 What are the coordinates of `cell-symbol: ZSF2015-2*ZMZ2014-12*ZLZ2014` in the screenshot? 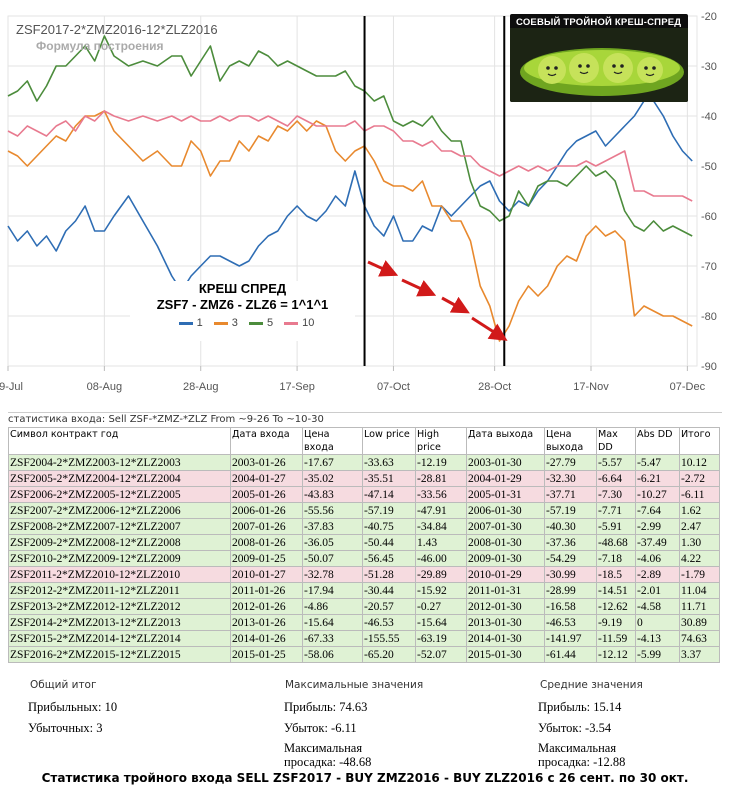 It's located at (119, 638).